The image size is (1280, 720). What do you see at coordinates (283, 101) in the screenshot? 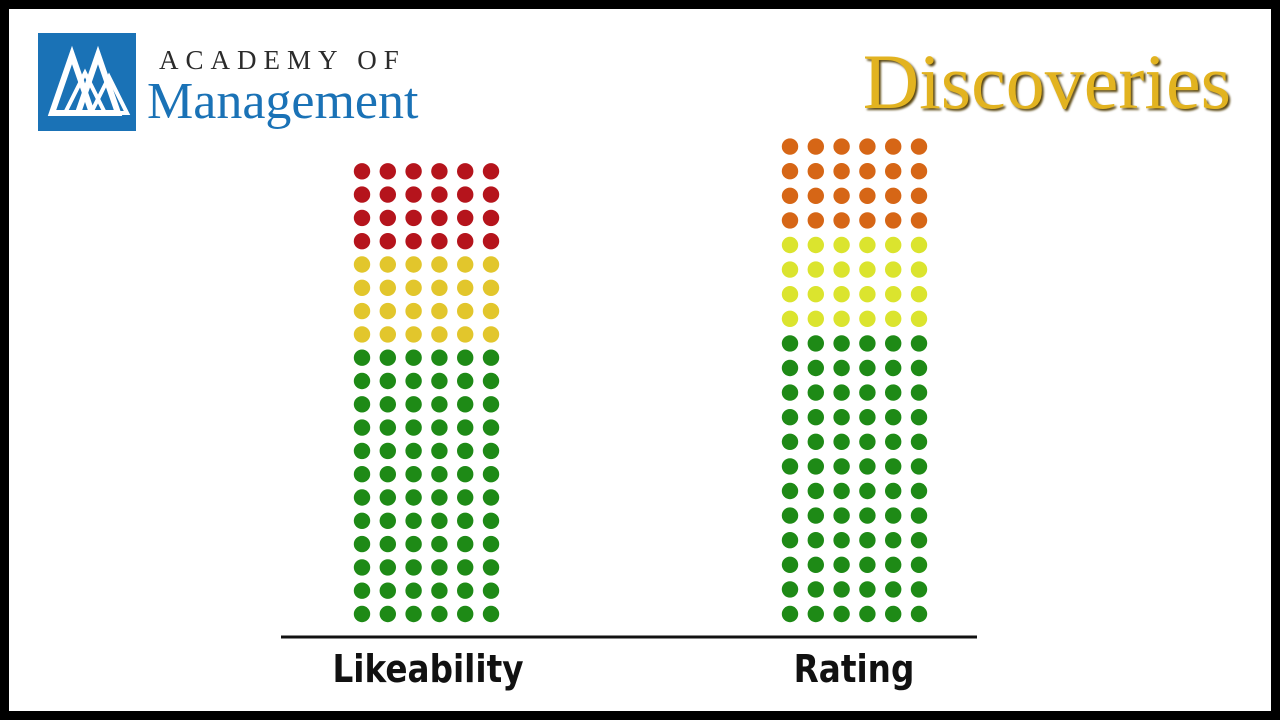
I see `org-name-line-2: Management` at bounding box center [283, 101].